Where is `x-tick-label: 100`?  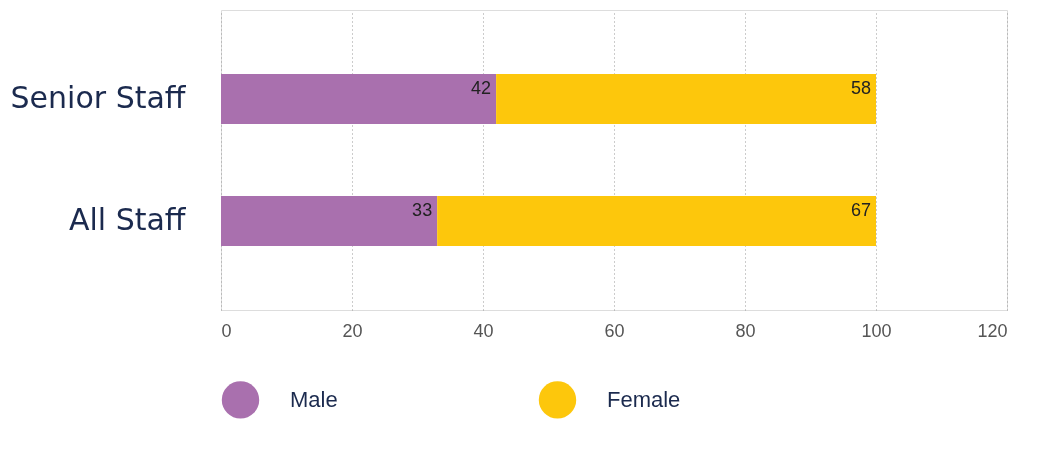 x-tick-label: 100 is located at coordinates (876, 330).